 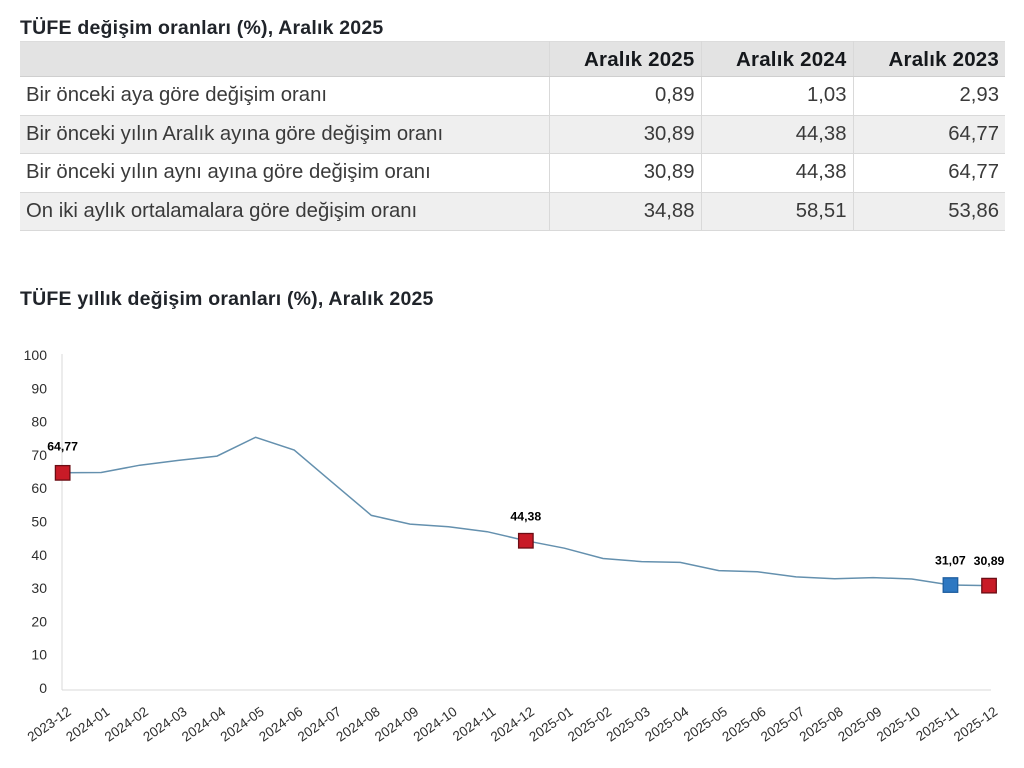 I want to click on svg-text: 30, so click(x=39, y=588).